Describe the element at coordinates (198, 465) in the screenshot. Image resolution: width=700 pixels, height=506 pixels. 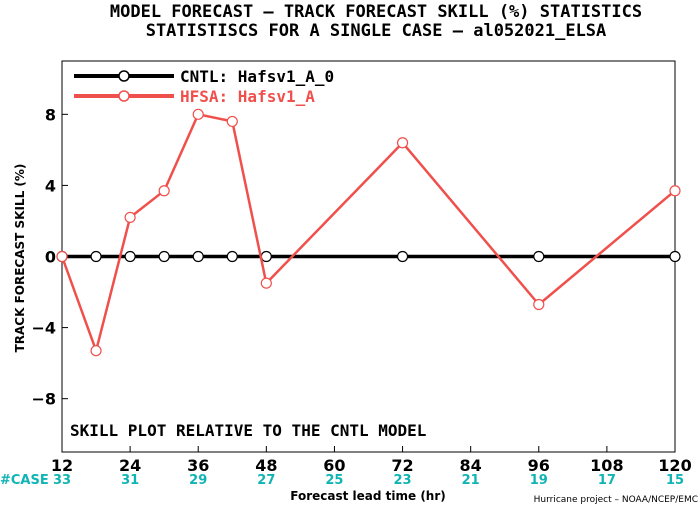
I see `x-tick-label: 36` at that location.